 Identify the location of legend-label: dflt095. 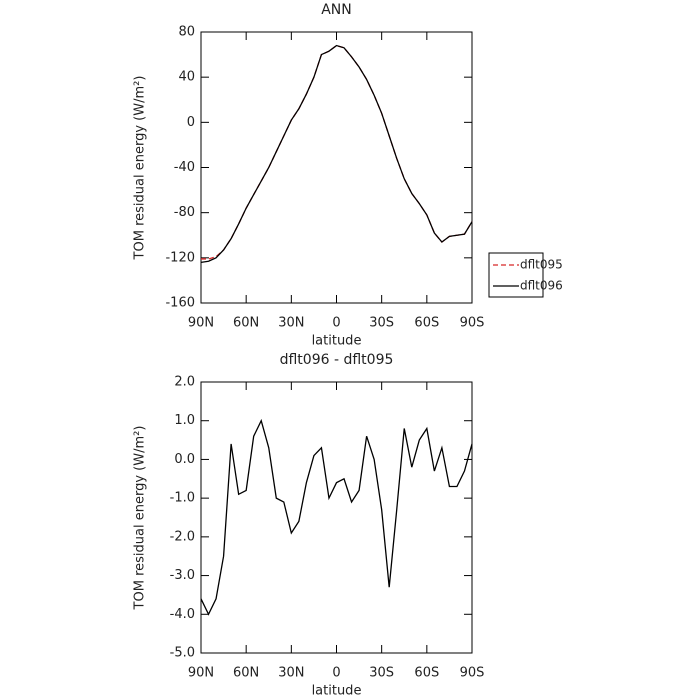
(541, 265).